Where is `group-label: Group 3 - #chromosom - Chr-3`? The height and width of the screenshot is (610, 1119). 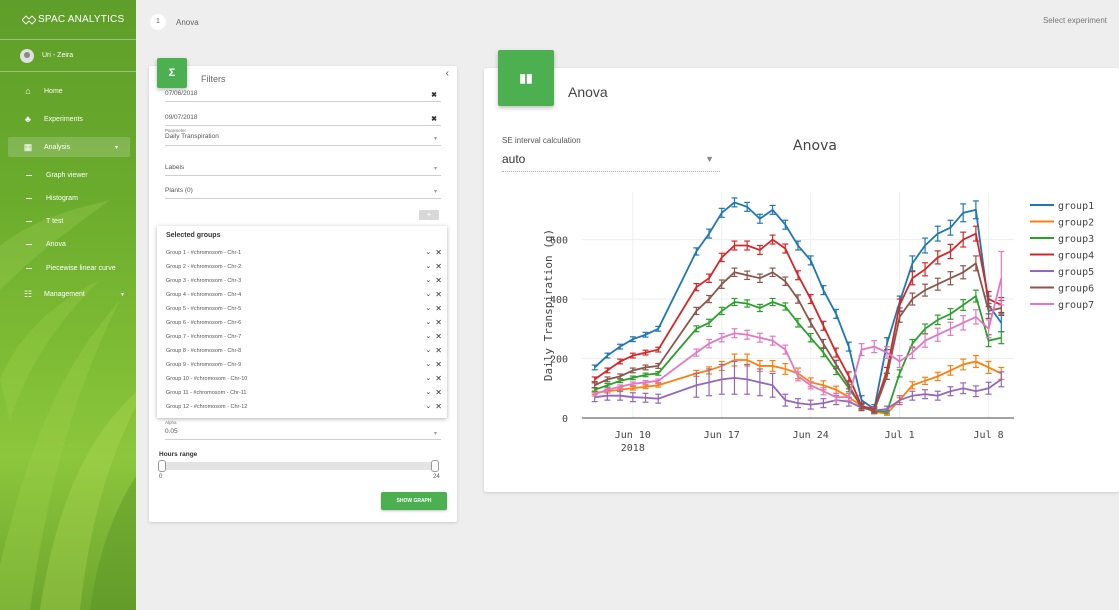 group-label: Group 3 - #chromosom - Chr-3 is located at coordinates (204, 280).